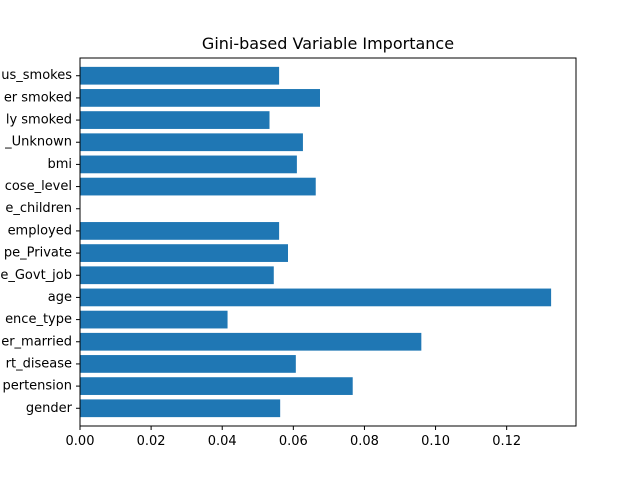 This screenshot has height=480, width=640. What do you see at coordinates (435, 441) in the screenshot?
I see `x-tick-label: 0.10` at bounding box center [435, 441].